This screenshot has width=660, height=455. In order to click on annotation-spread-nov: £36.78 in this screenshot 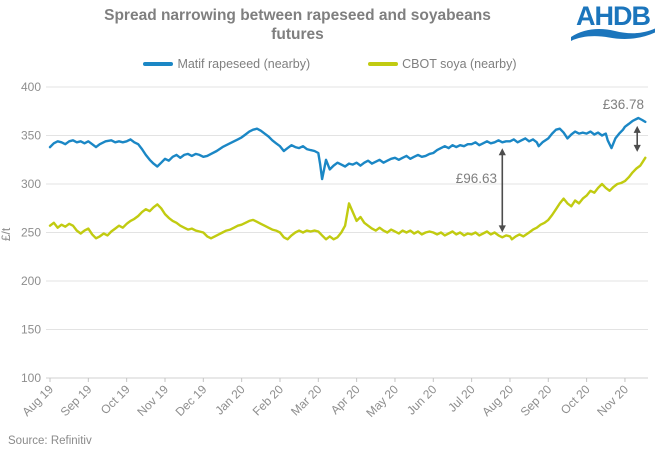, I will do `click(623, 124)`.